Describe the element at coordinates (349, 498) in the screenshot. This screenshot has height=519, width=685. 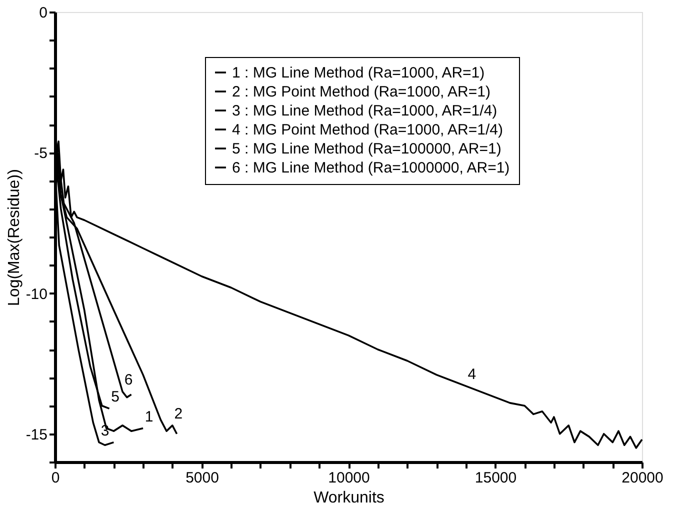
I see `x-axis-title: Workunits` at that location.